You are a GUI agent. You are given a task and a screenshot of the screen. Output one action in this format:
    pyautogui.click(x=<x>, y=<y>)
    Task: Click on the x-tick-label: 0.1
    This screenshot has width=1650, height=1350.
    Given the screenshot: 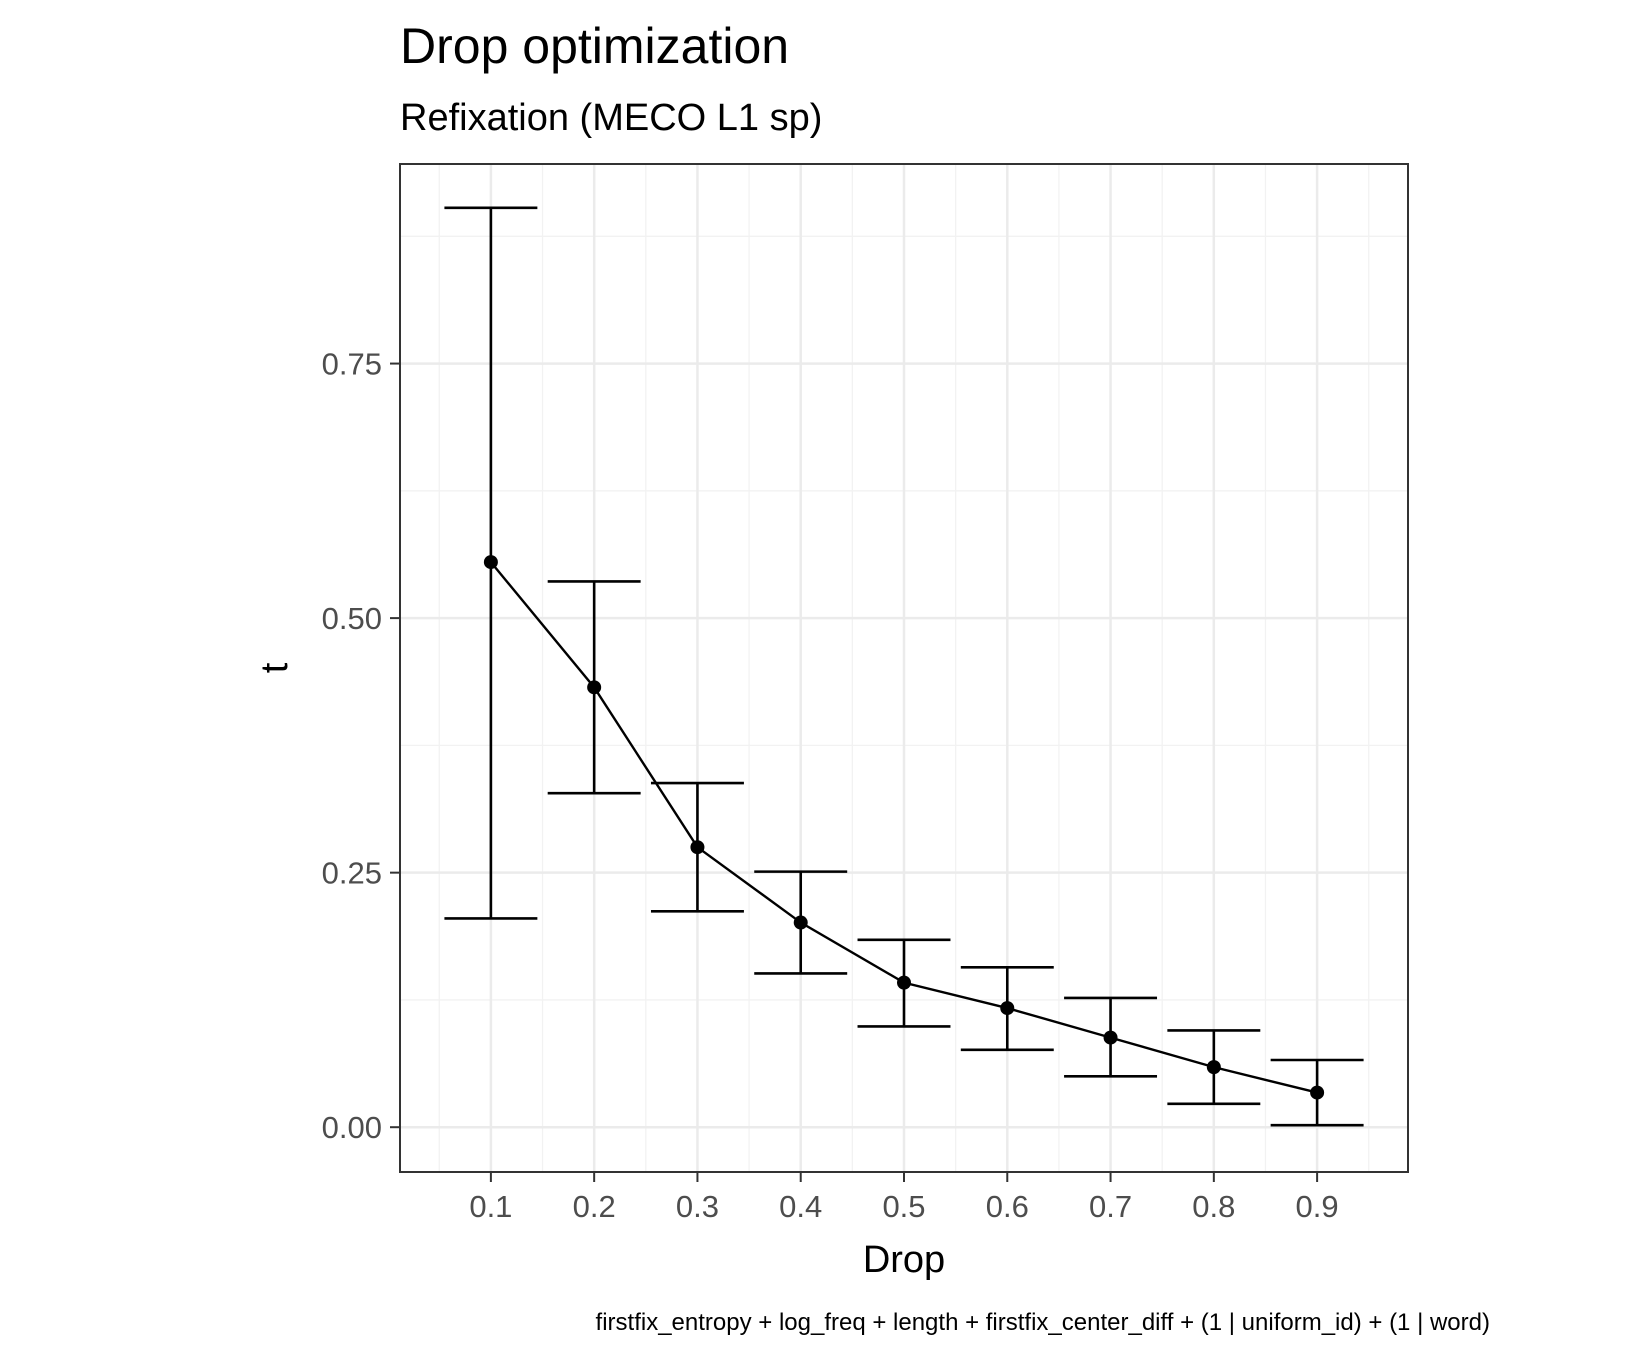 What is the action you would take?
    pyautogui.click(x=490, y=1206)
    